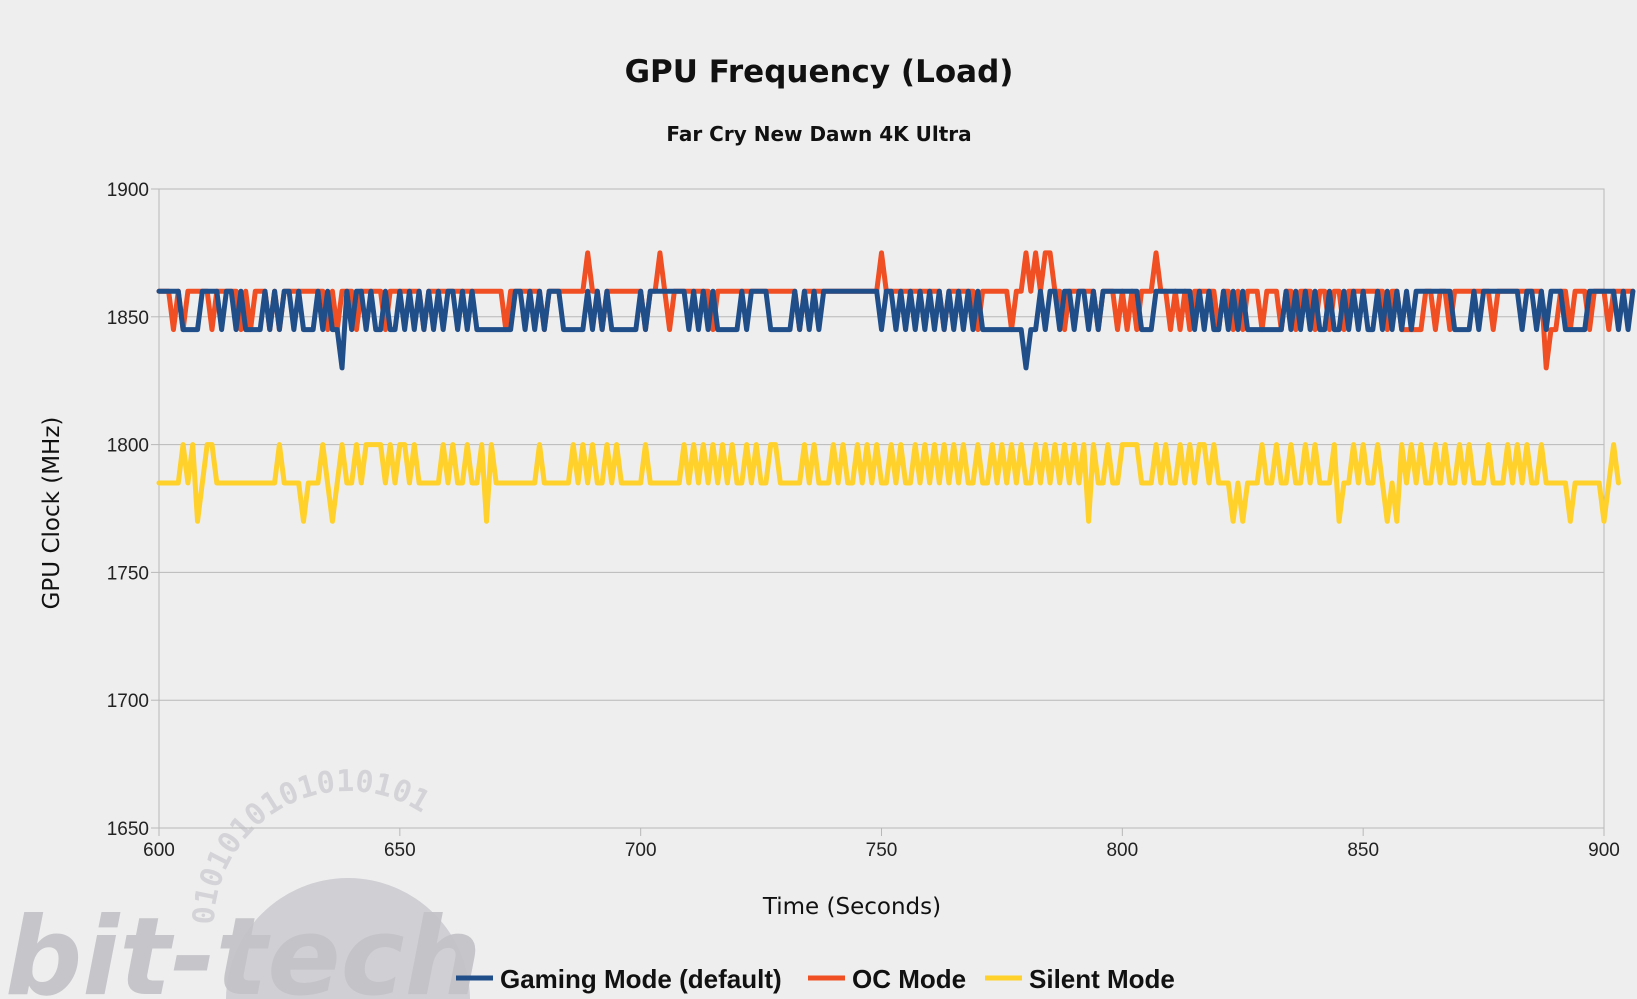 This screenshot has width=1637, height=999. Describe the element at coordinates (128, 573) in the screenshot. I see `y-tick-label-1750: 1750` at that location.